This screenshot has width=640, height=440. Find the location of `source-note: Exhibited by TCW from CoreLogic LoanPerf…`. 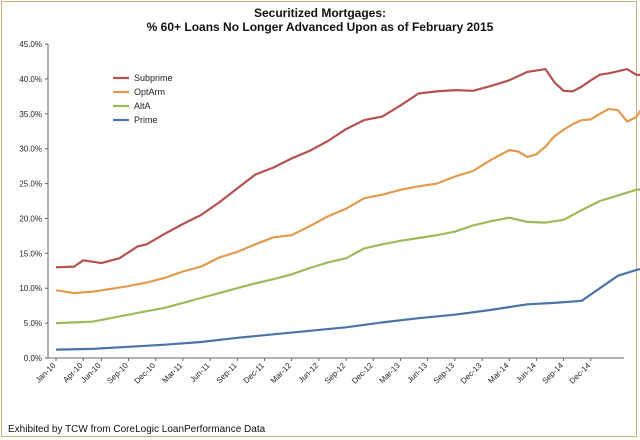

source-note: Exhibited by TCW from CoreLogic LoanPerf… is located at coordinates (137, 429).